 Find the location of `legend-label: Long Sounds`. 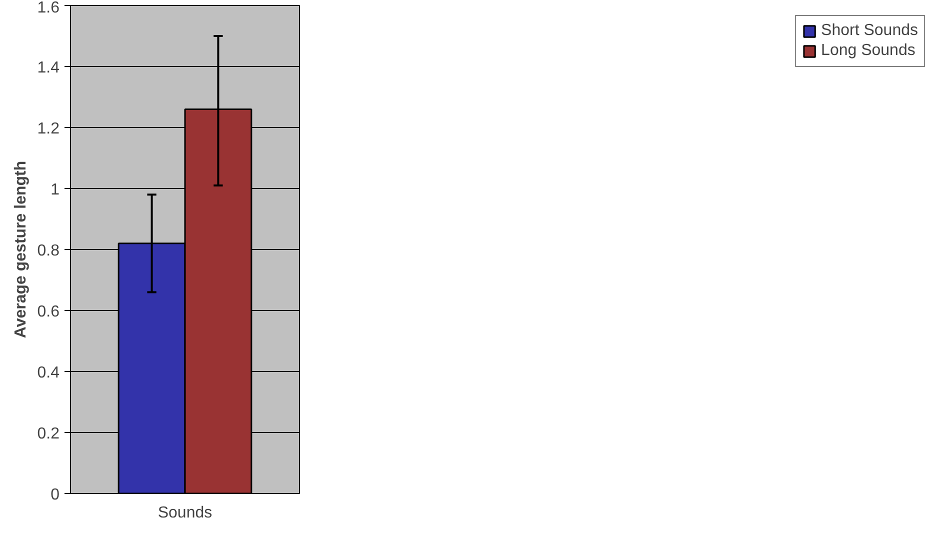

legend-label: Long Sounds is located at coordinates (868, 51).